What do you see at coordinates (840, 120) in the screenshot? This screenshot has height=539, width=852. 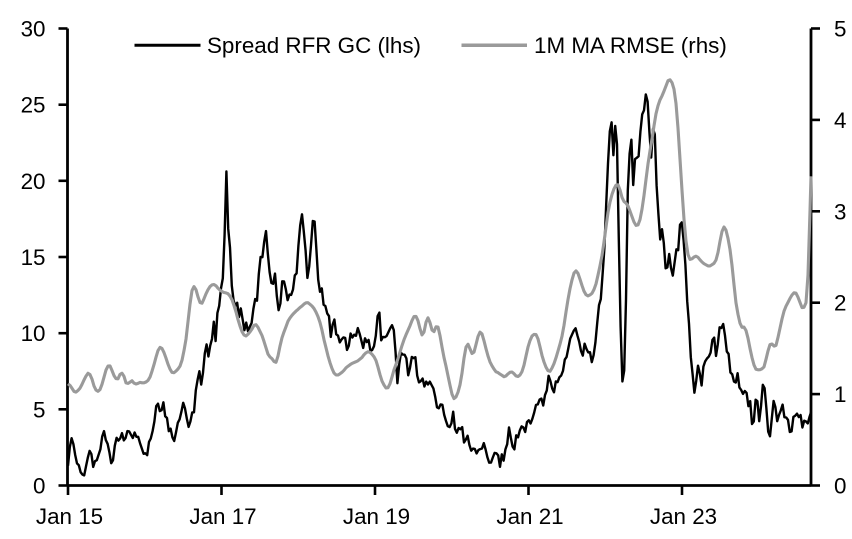 I see `svg-text: 4` at bounding box center [840, 120].